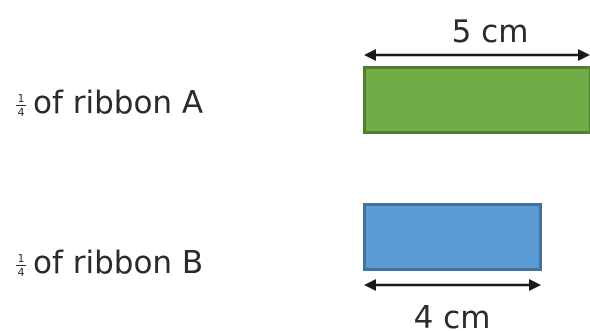 This screenshot has width=590, height=331. What do you see at coordinates (452, 237) in the screenshot?
I see `ribbon-b-bar` at bounding box center [452, 237].